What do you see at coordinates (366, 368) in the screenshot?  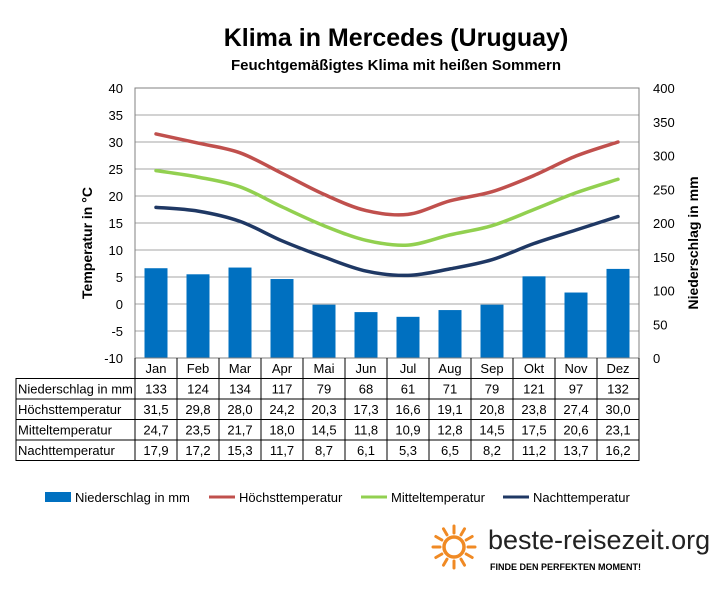 I see `x-tick-label: Jun` at bounding box center [366, 368].